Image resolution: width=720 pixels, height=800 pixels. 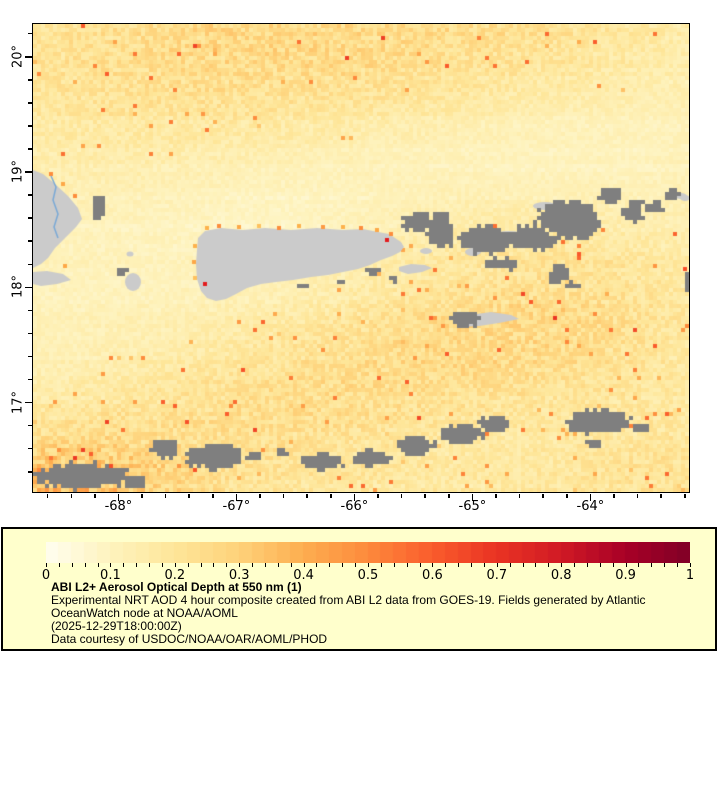 What do you see at coordinates (690, 575) in the screenshot?
I see `colorbar-tick-label: 1` at bounding box center [690, 575].